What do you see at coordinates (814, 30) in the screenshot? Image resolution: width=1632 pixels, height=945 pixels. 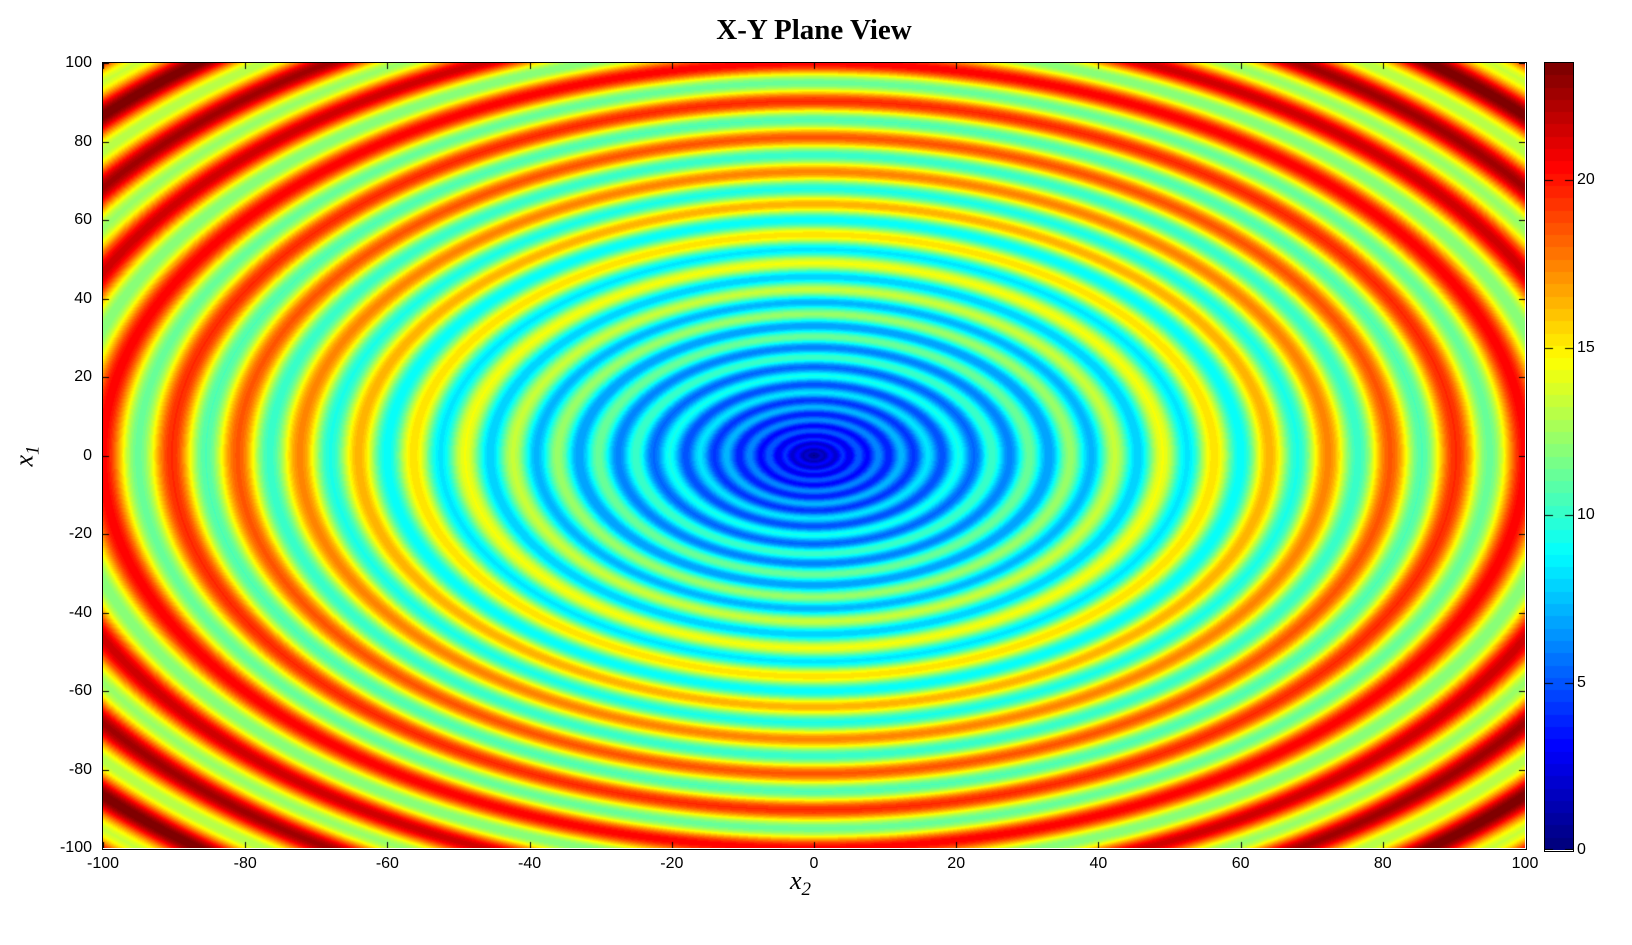 I see `plot-title: X-Y Plane View` at bounding box center [814, 30].